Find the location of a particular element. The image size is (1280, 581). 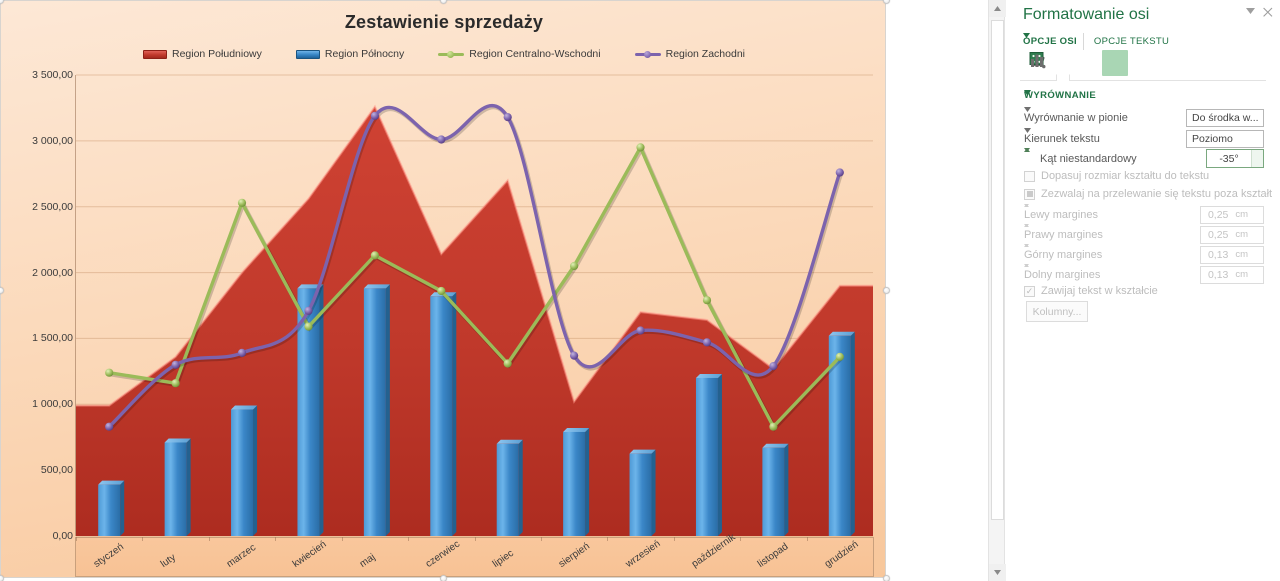

resize-handle-top-center is located at coordinates (443, 2).